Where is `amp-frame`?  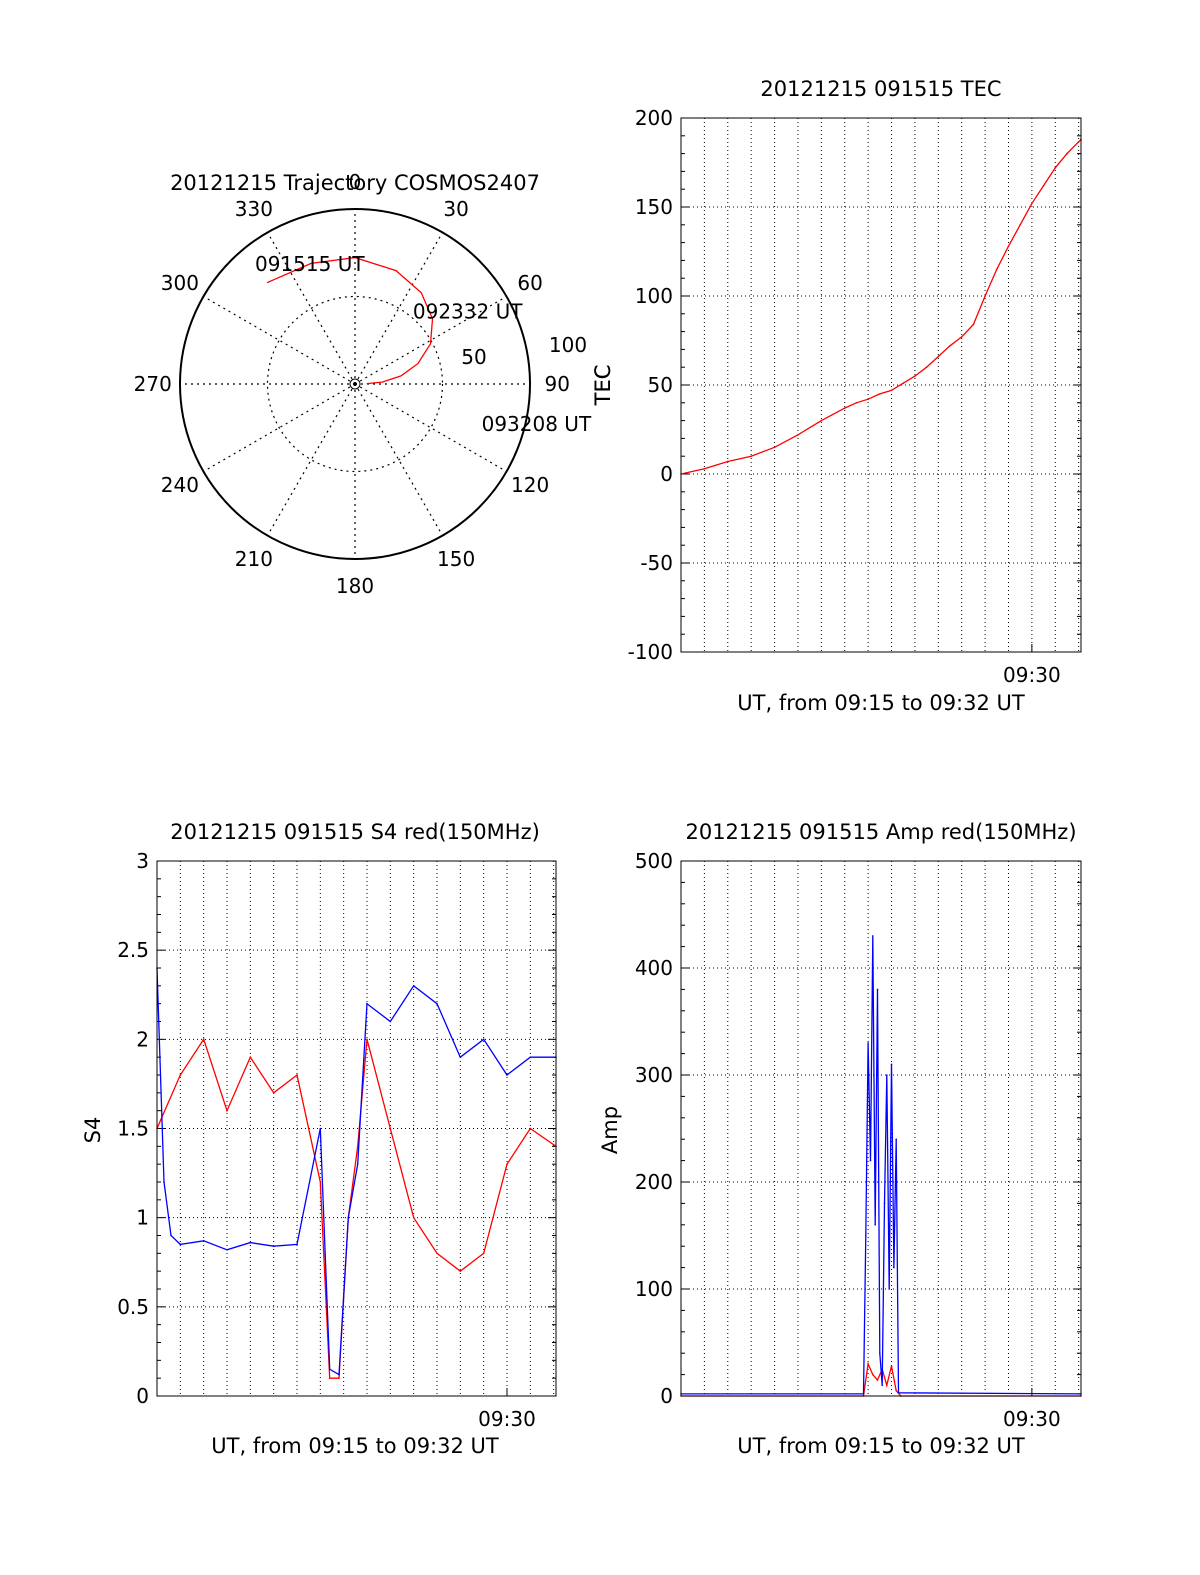
amp-frame is located at coordinates (881, 1128).